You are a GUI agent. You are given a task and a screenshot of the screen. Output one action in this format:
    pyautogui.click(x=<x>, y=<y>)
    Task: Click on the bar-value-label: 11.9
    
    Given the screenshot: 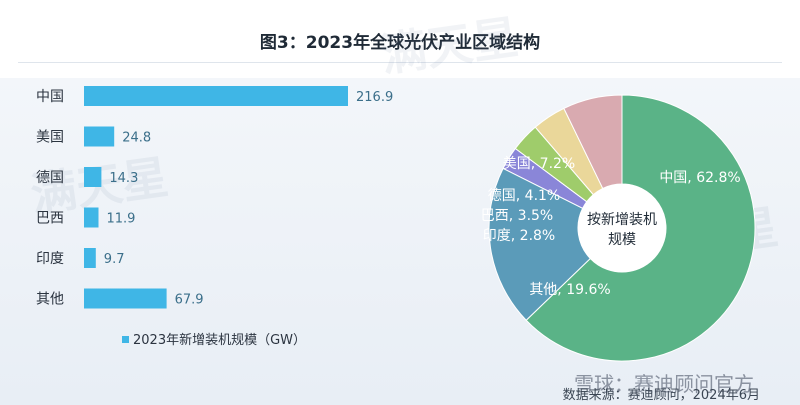 What is the action you would take?
    pyautogui.click(x=121, y=219)
    